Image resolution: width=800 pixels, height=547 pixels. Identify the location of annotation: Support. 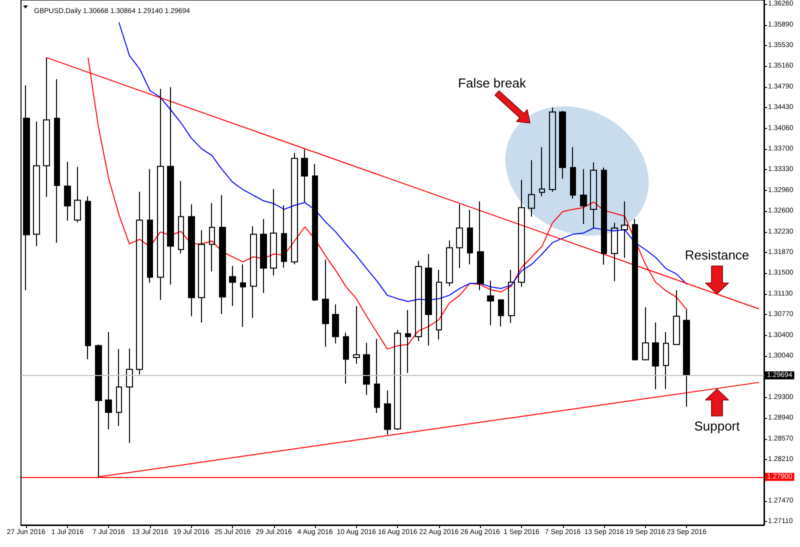
(717, 426).